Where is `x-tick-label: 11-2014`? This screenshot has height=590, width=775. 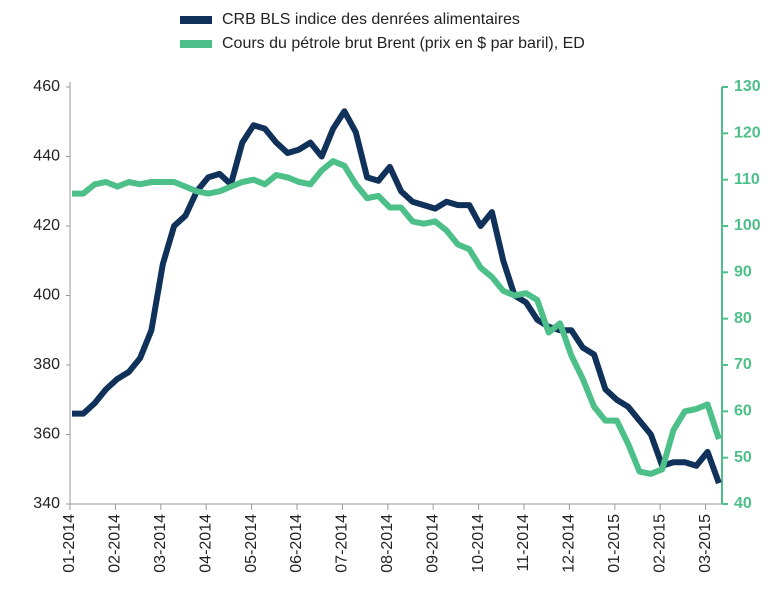
x-tick-label: 11-2014 is located at coordinates (523, 543).